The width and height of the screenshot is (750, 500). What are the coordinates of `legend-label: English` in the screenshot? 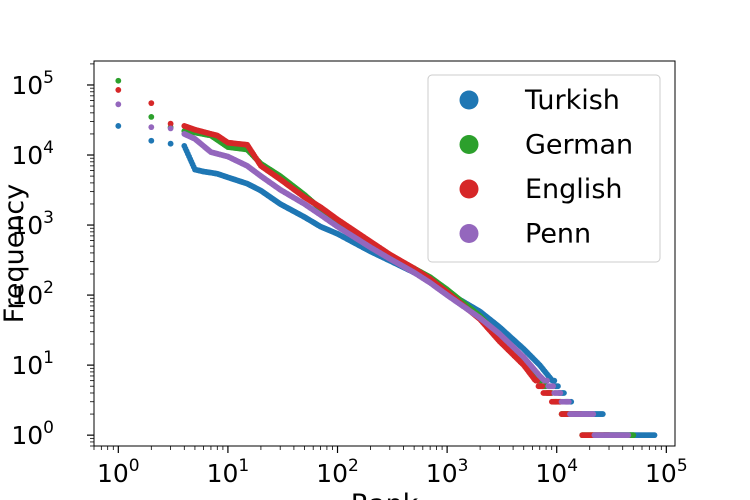 It's located at (574, 189).